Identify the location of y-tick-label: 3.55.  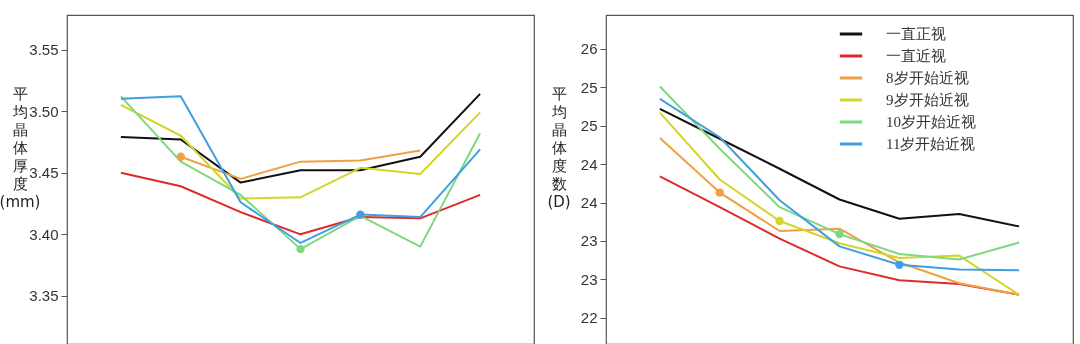
(44, 49).